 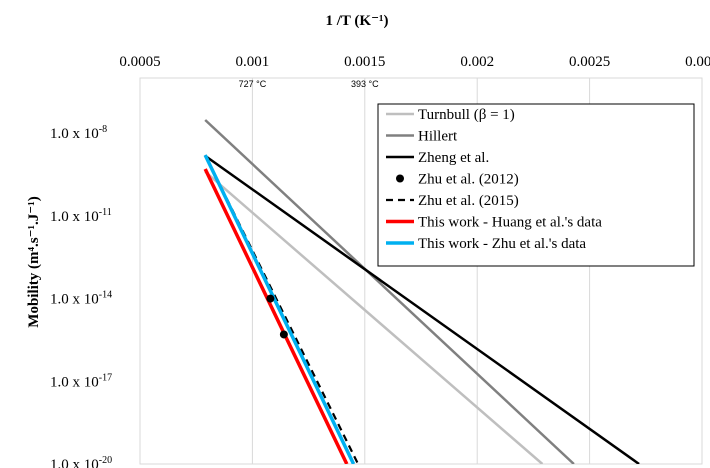 What do you see at coordinates (510, 223) in the screenshot?
I see `legend-label: This work - Huang et al.'s data` at bounding box center [510, 223].